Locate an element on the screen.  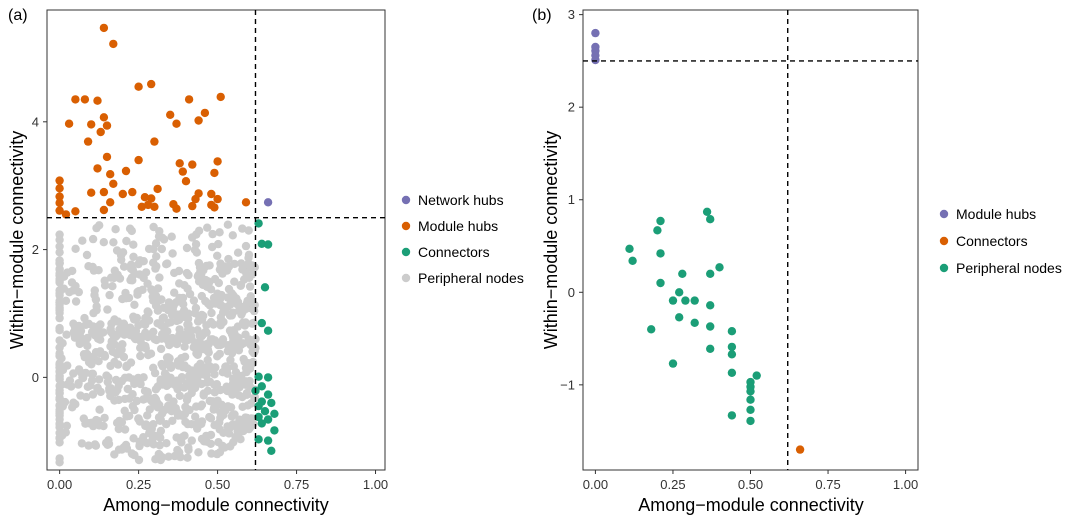
b-x-tick-label: 0.00 is located at coordinates (595, 484).